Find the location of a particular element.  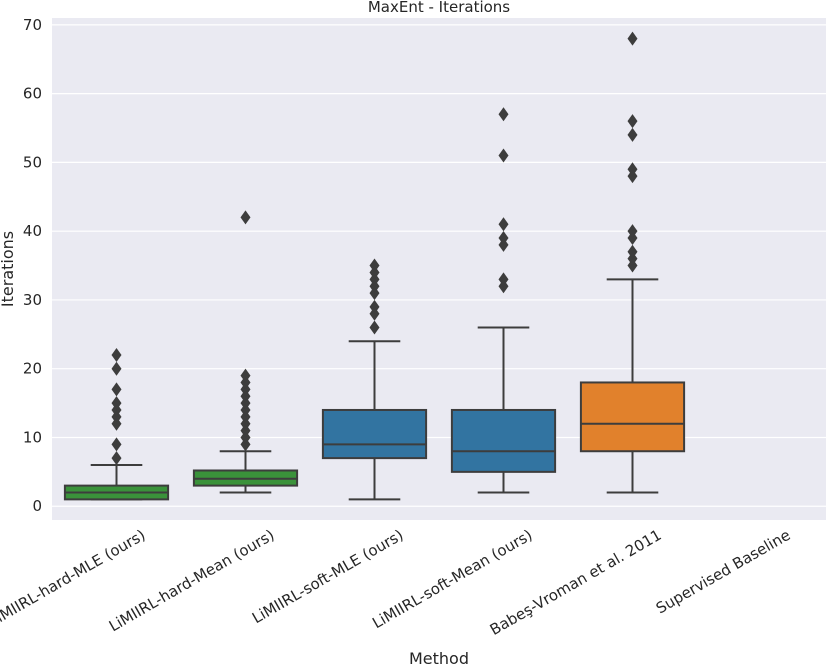

chart-title: MaxEnt - Iterations is located at coordinates (439, 8).